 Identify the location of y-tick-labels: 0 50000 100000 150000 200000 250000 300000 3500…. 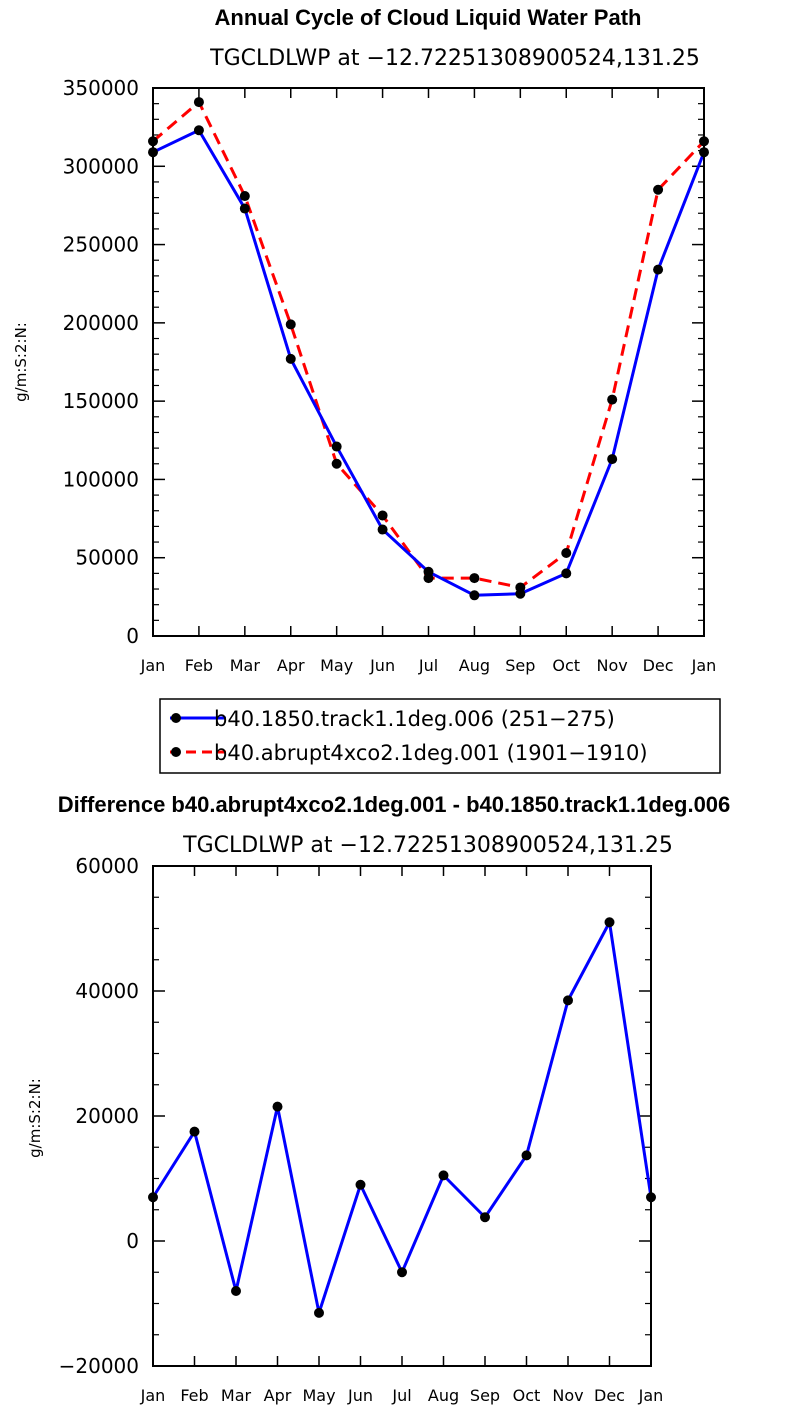
(101, 362).